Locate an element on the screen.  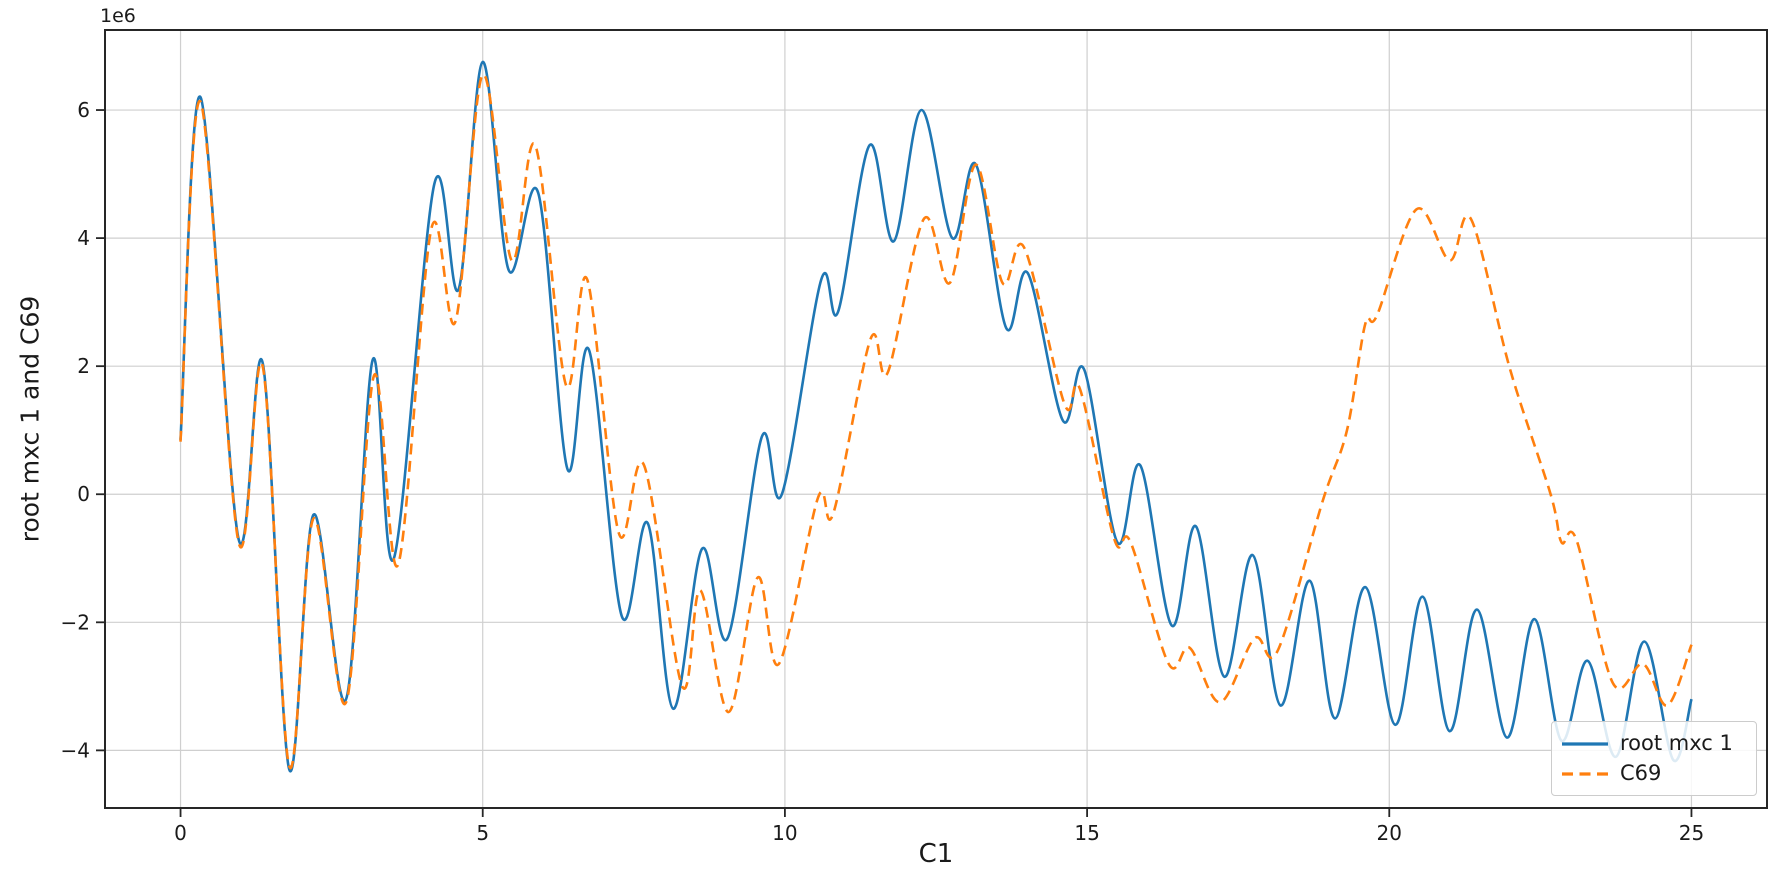
legend-label-c69: C69 is located at coordinates (1641, 773).